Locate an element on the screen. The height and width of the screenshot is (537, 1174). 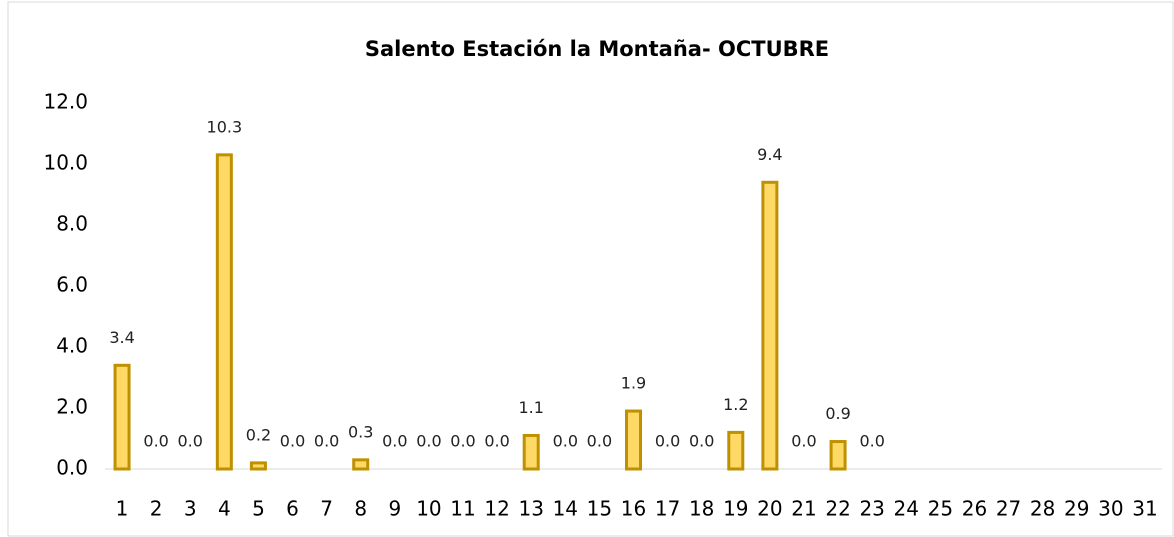
x-tick-label: 24 is located at coordinates (906, 509).